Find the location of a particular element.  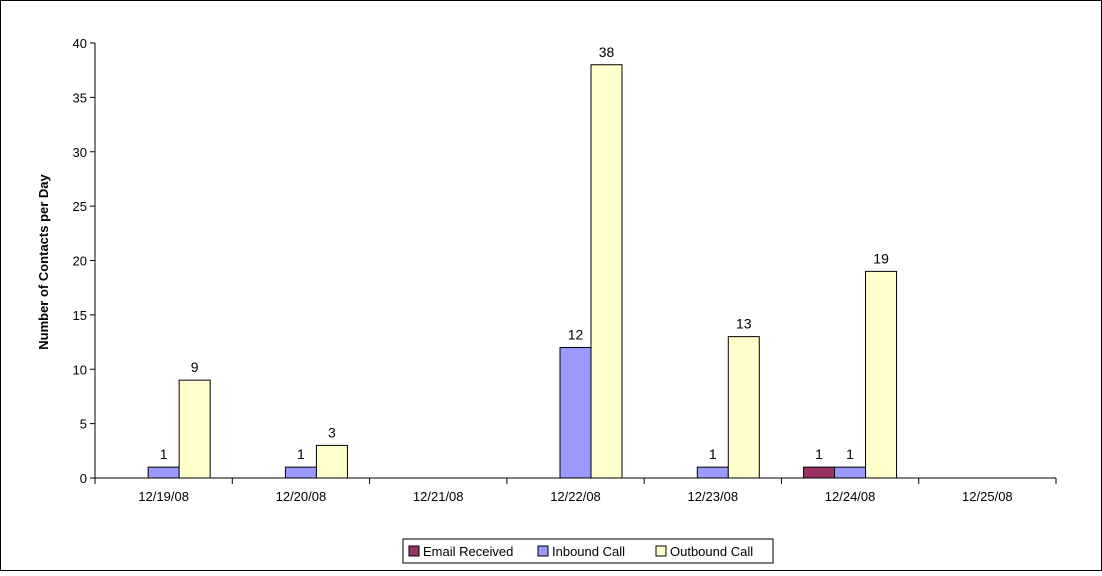

data-label: 12 is located at coordinates (576, 335).